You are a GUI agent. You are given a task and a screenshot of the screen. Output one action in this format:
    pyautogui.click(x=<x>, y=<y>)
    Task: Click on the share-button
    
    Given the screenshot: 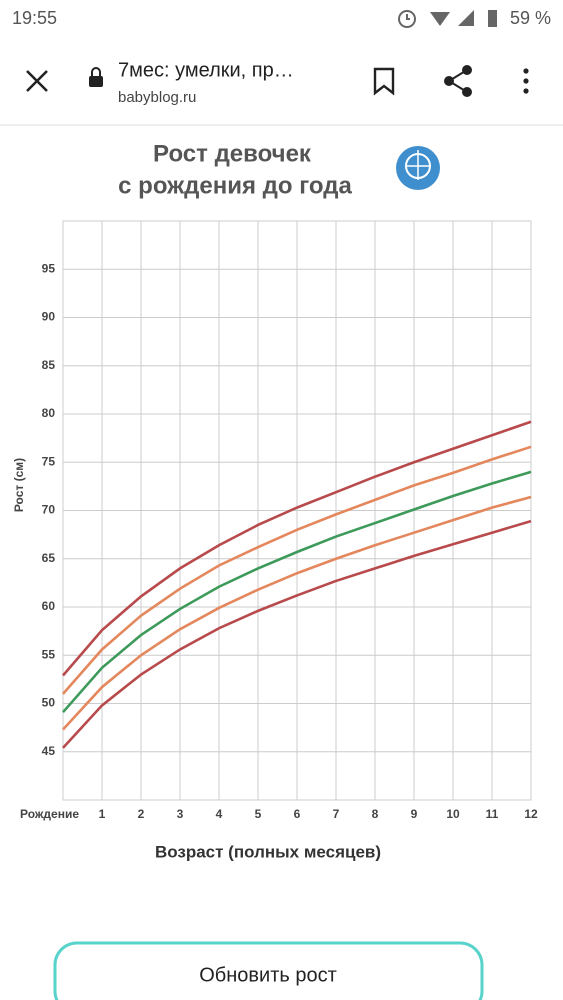 What is the action you would take?
    pyautogui.click(x=458, y=81)
    